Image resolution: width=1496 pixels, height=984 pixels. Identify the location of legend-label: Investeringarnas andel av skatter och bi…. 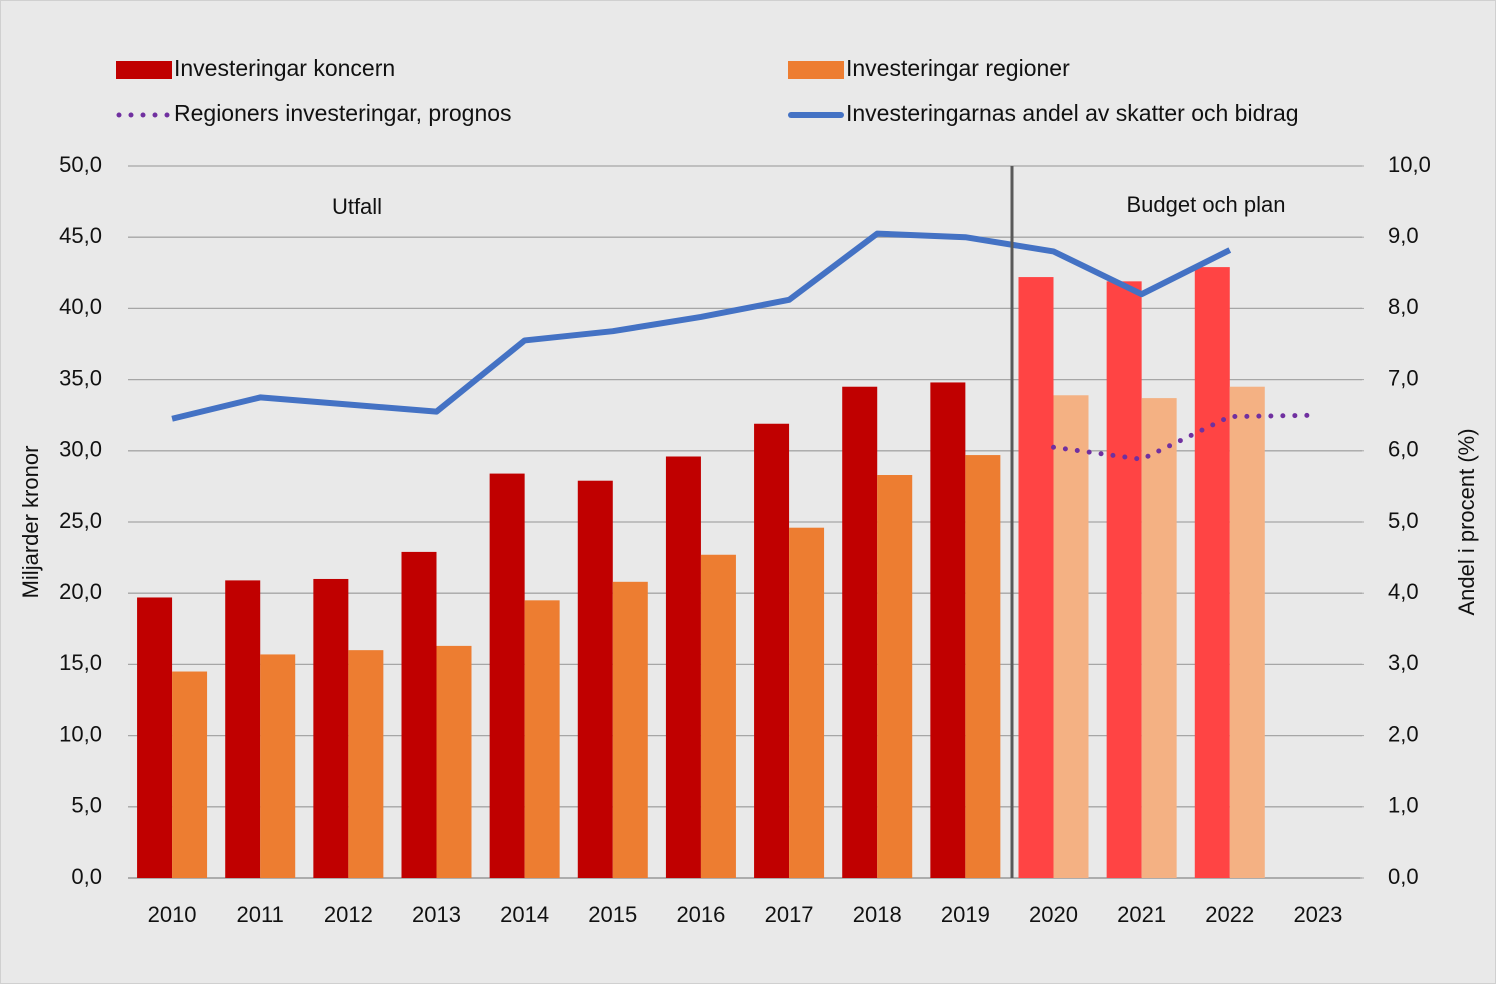
(1072, 113).